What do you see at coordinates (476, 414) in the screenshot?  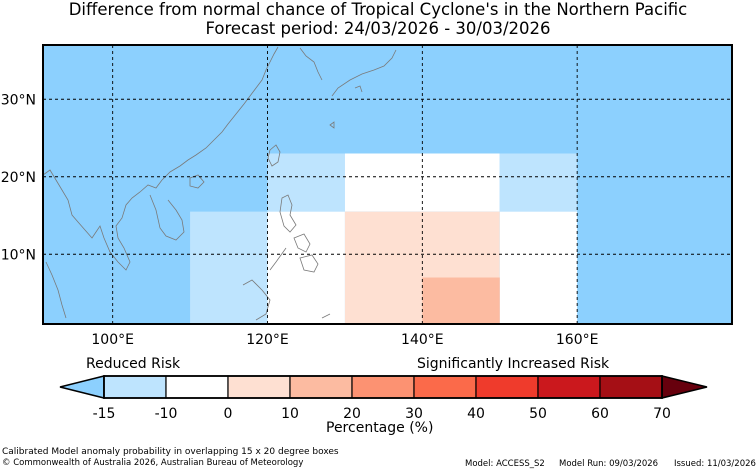 I see `colorbar-tick: 40` at bounding box center [476, 414].